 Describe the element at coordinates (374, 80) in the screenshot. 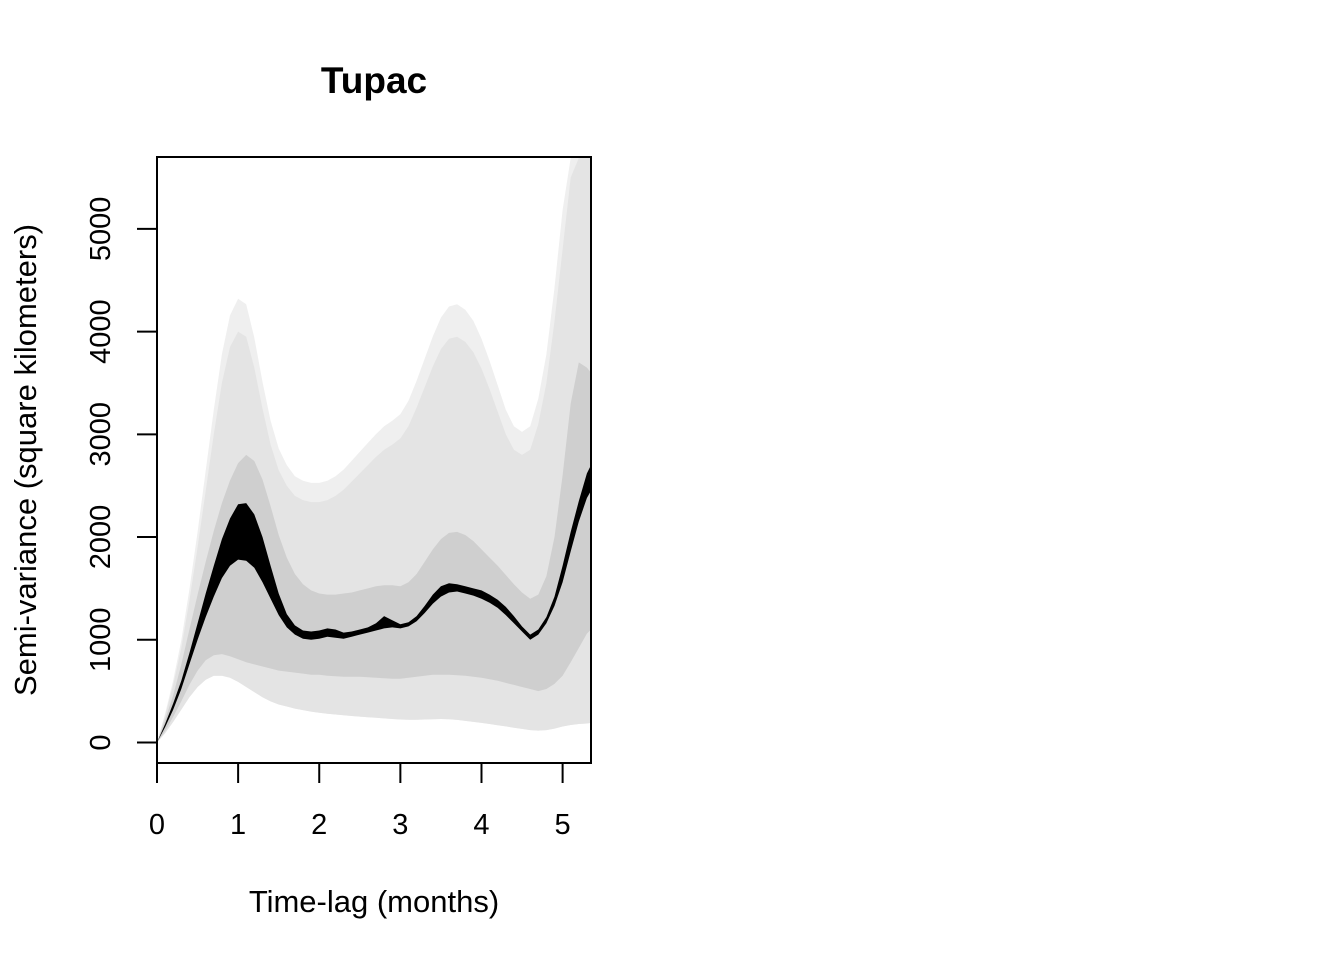

I see `chart-title: Tupac` at that location.